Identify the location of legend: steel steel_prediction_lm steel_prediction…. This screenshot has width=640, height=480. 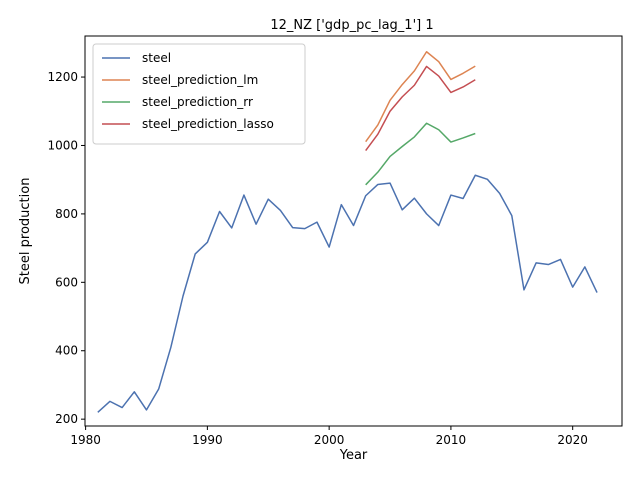
(199, 94).